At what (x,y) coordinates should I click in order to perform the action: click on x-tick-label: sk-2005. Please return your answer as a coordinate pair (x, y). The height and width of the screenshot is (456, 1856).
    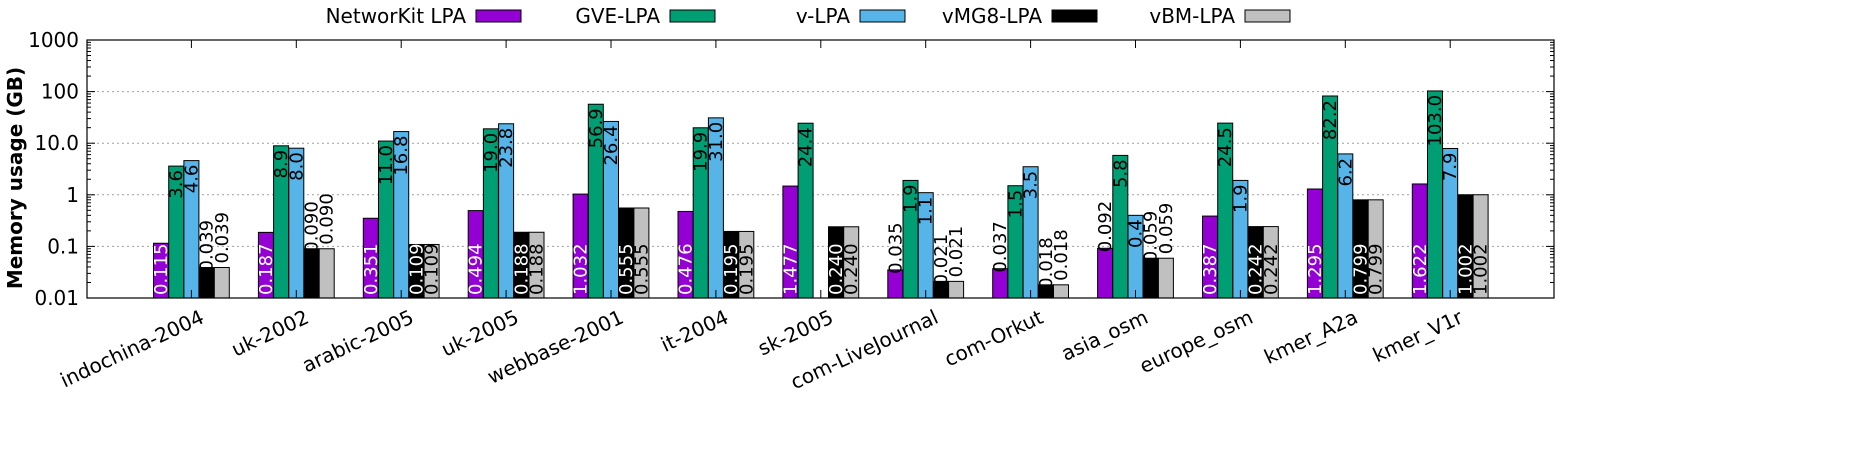
    Looking at the image, I should click on (795, 333).